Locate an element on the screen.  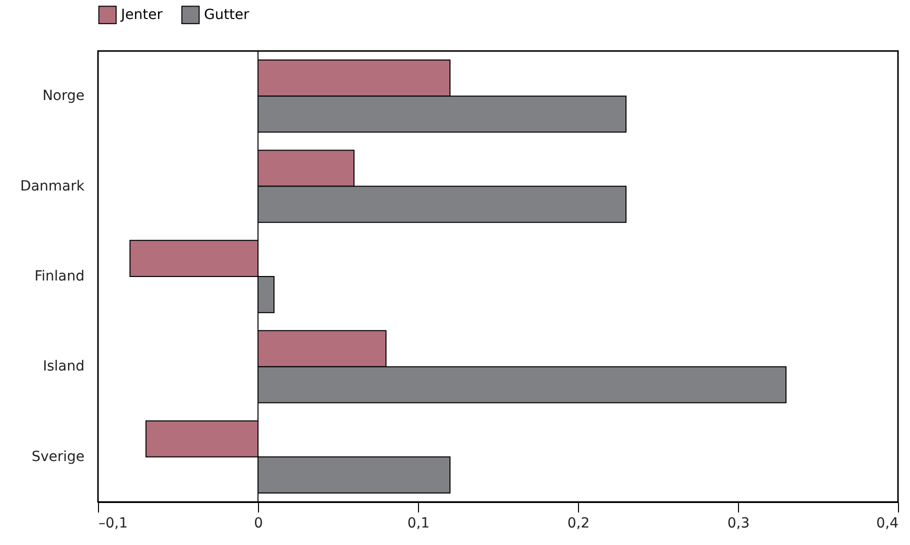
y-tick-label: Finland is located at coordinates (59, 276).